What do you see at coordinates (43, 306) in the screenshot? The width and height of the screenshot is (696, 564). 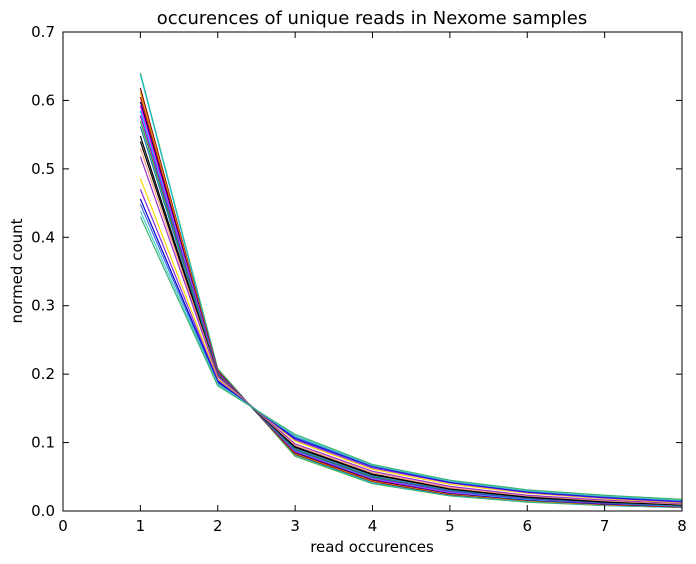 I see `y-tick-label: 0.3` at bounding box center [43, 306].